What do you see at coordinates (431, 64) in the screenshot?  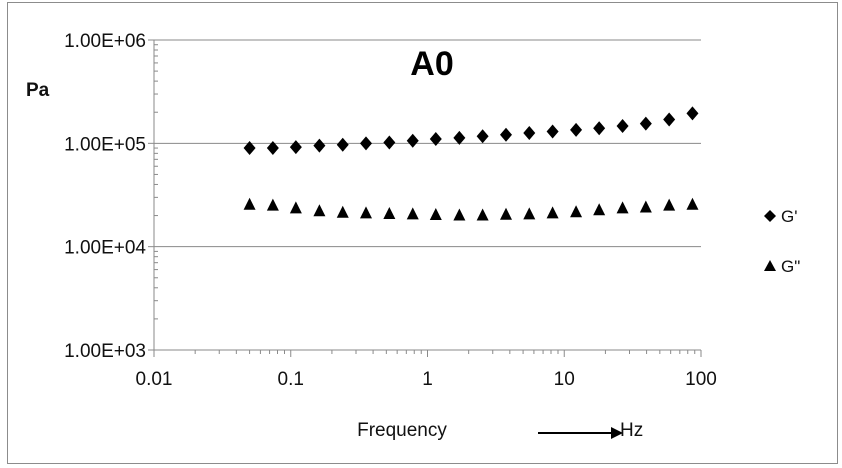 I see `chart-title: A0` at bounding box center [431, 64].